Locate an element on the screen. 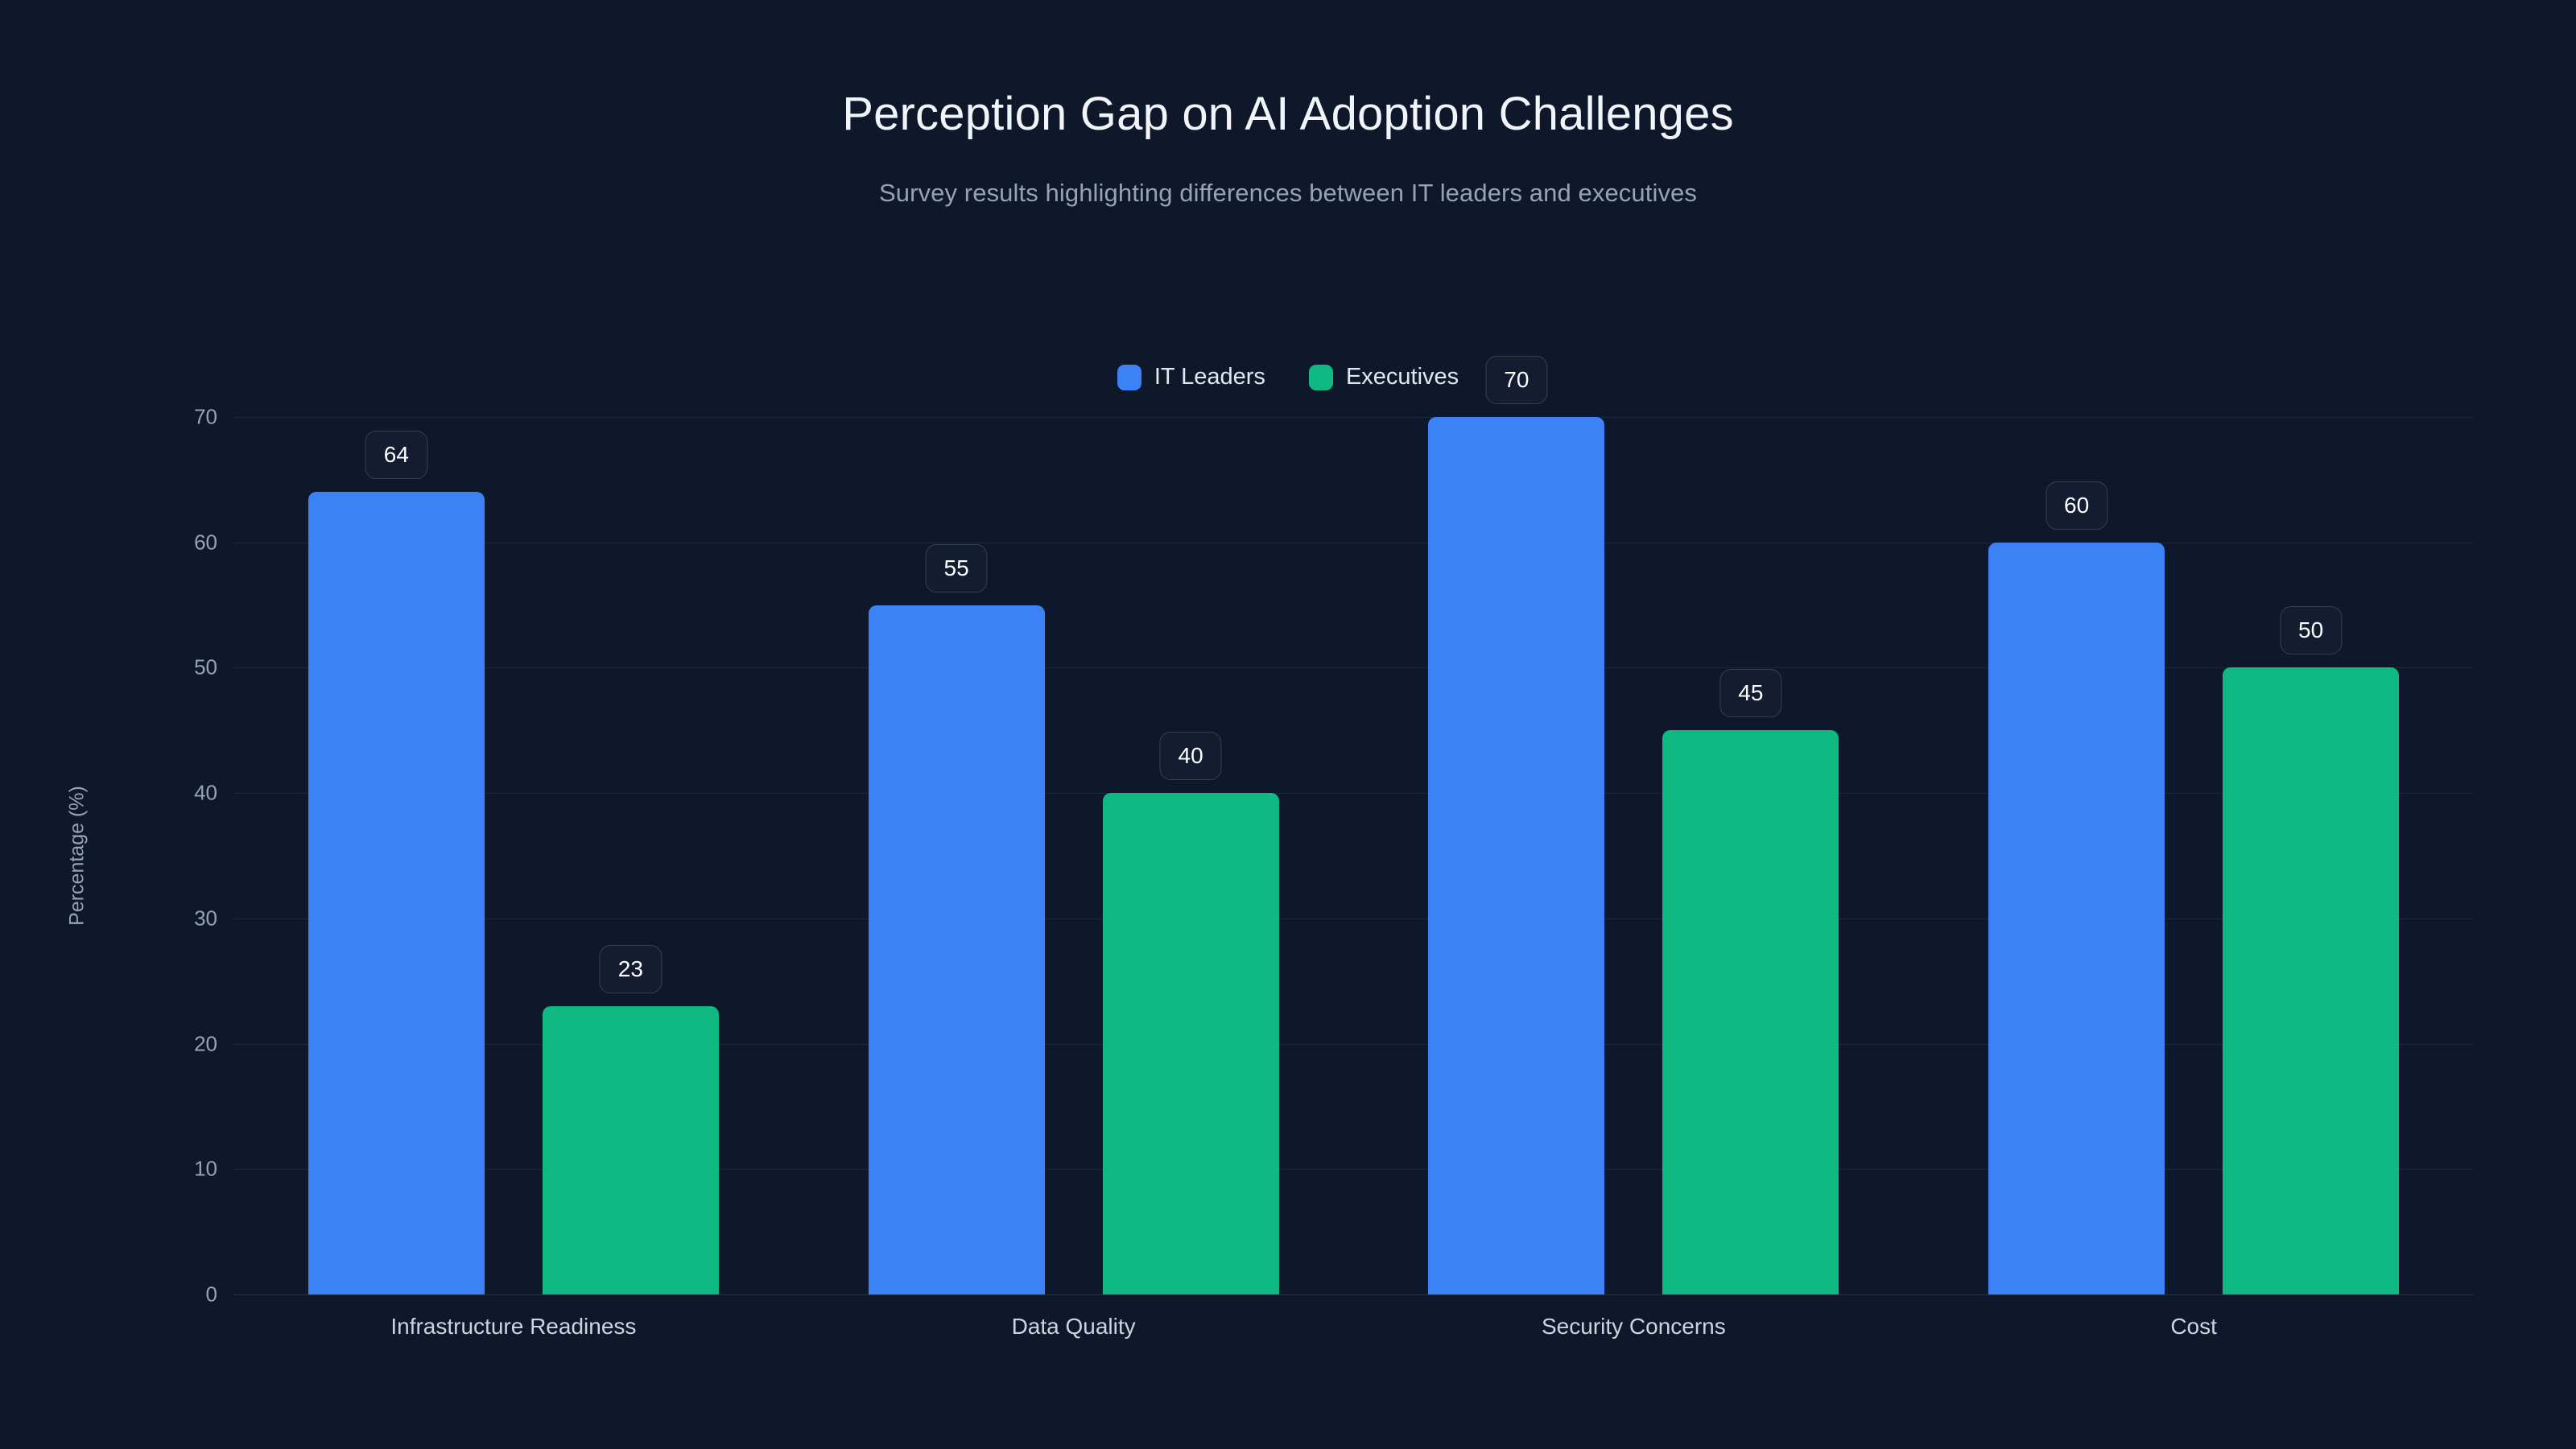 The height and width of the screenshot is (1449, 2576). bar-value-badge: 64 is located at coordinates (396, 455).